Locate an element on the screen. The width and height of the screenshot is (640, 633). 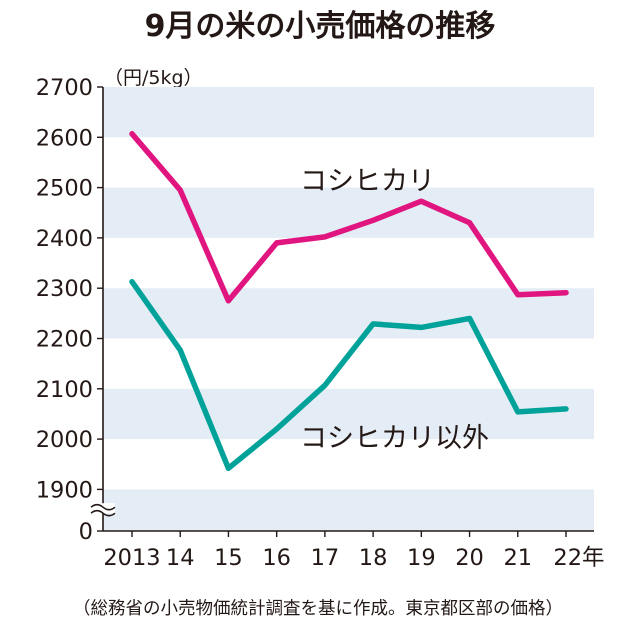
y-tick-label: 2000 is located at coordinates (64, 440).